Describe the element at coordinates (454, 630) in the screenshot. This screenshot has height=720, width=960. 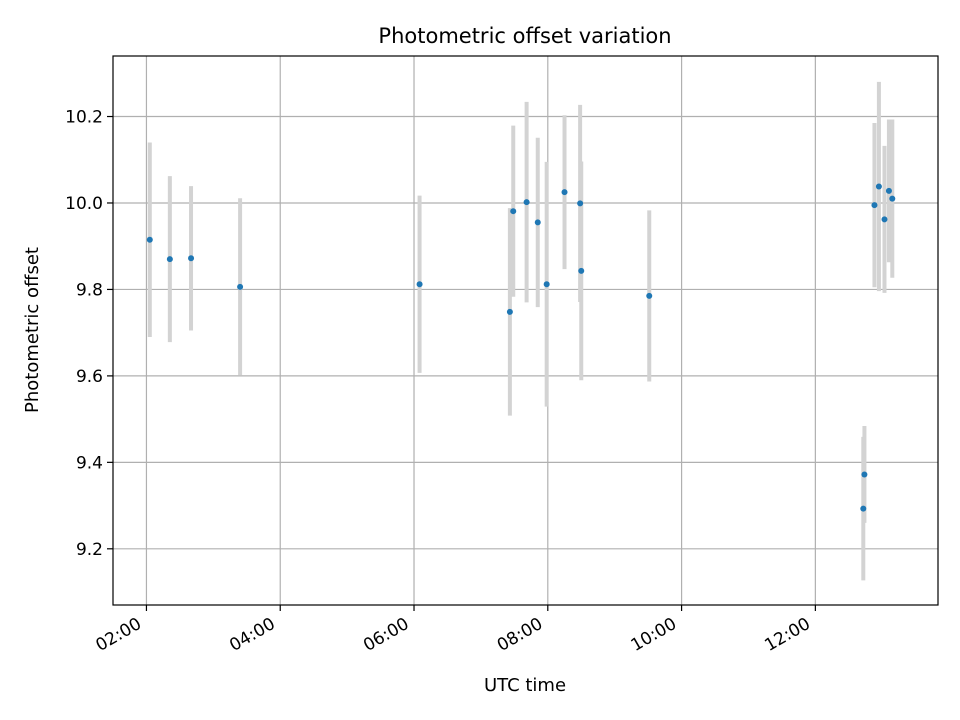
I see `x-axis-ticks: 02:00 04:00 06:00 08:00 10:00 12:00` at that location.